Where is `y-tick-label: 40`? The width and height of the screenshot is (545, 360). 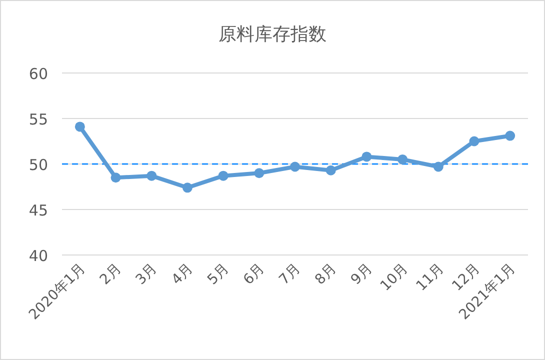 y-tick-label: 40 is located at coordinates (38, 256).